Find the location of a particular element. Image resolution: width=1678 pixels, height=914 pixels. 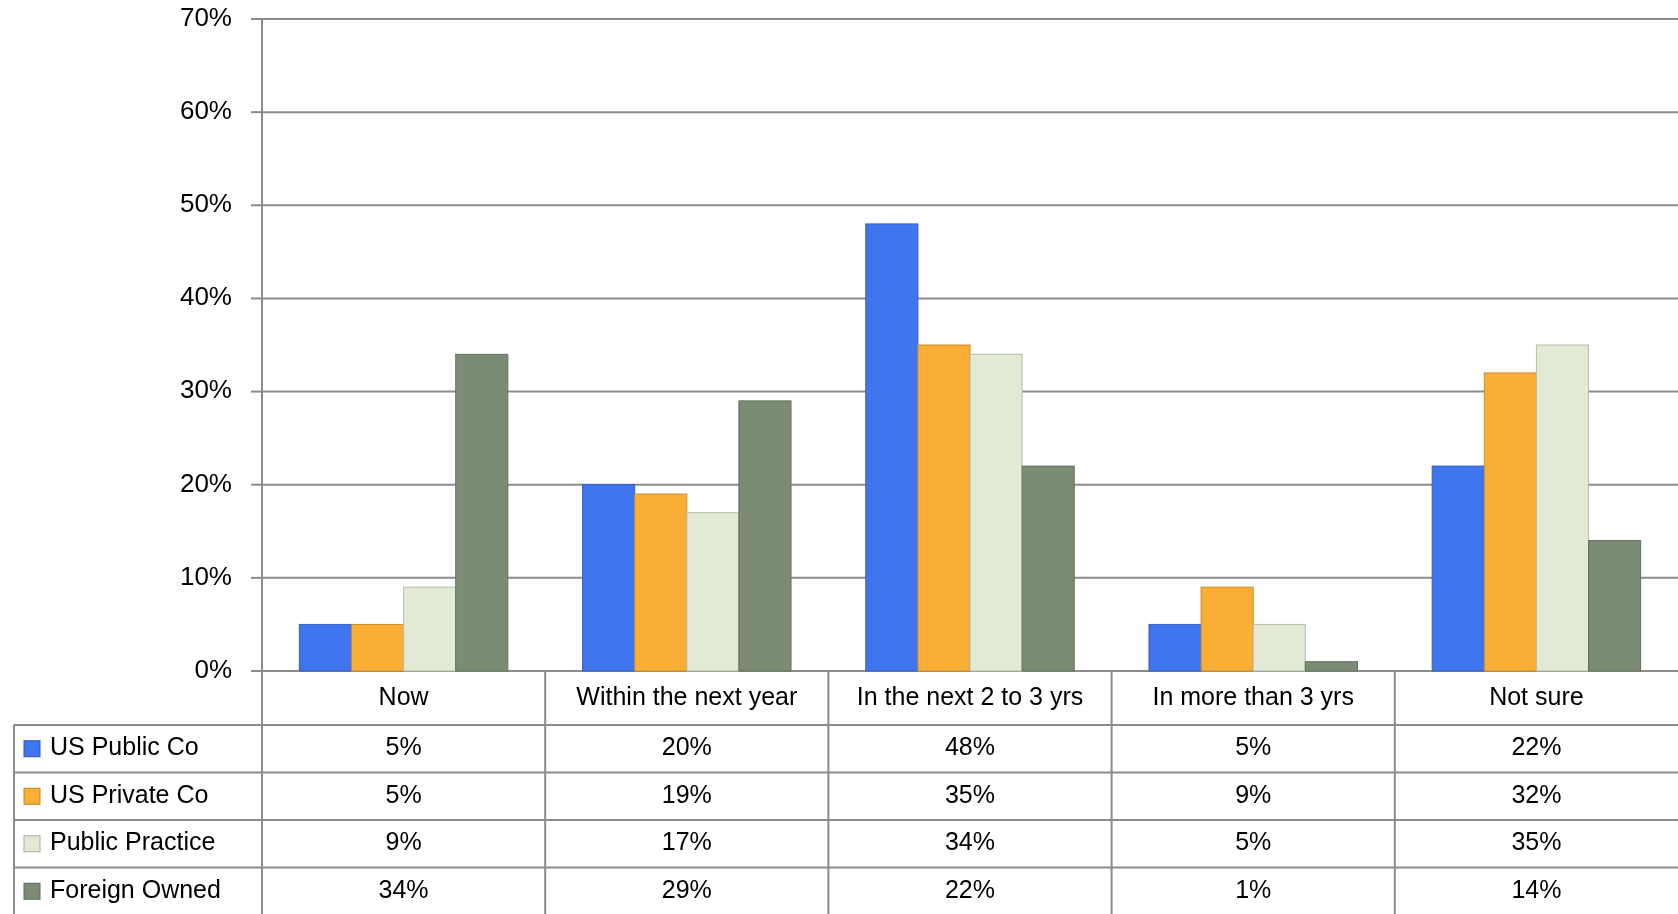

x-tick-label: Now is located at coordinates (404, 695).